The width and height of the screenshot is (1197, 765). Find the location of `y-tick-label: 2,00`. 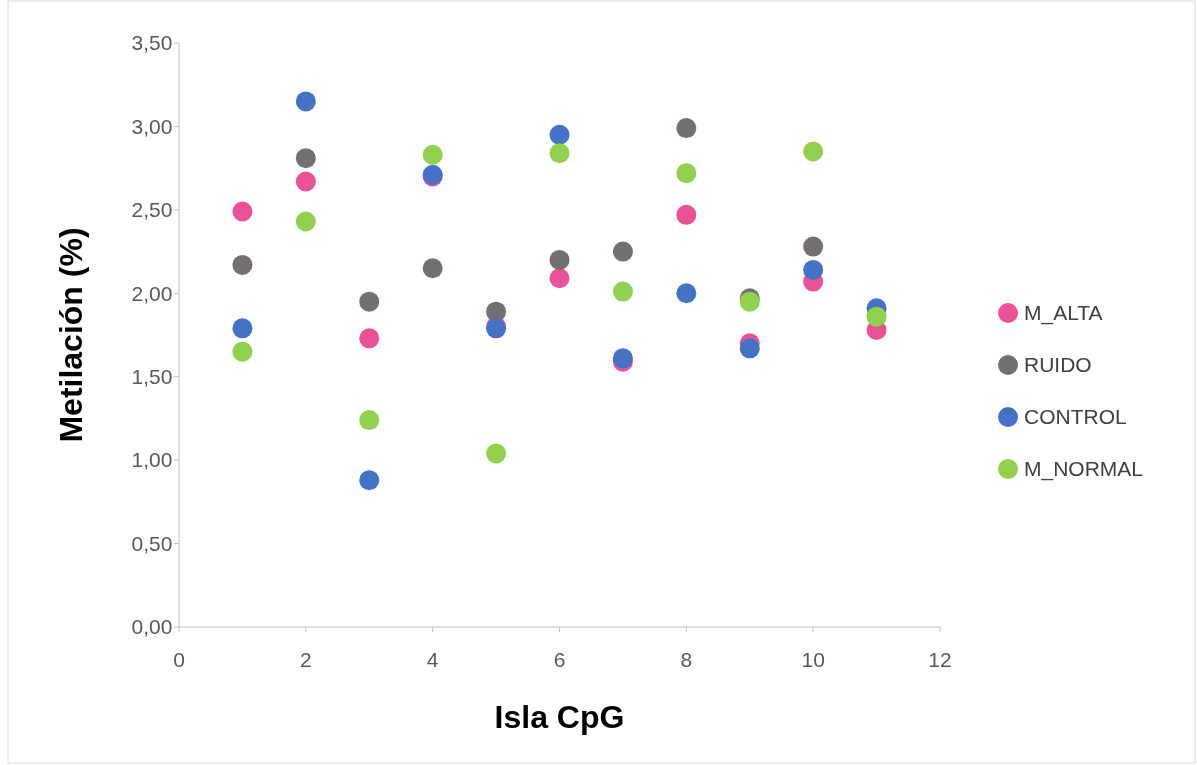

y-tick-label: 2,00 is located at coordinates (152, 293).